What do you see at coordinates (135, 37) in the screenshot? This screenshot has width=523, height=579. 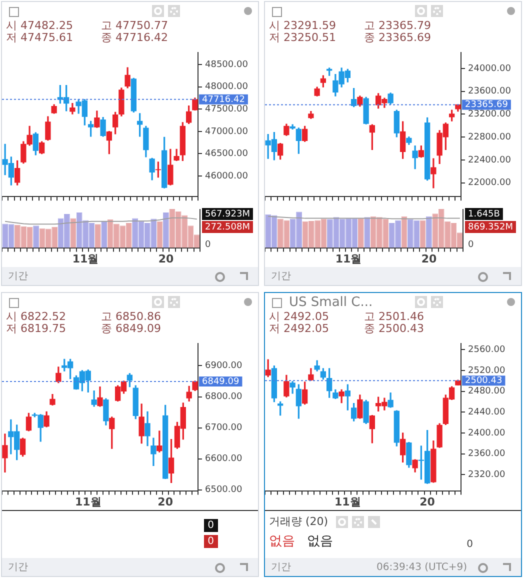 I see `text: 종 47716.42` at bounding box center [135, 37].